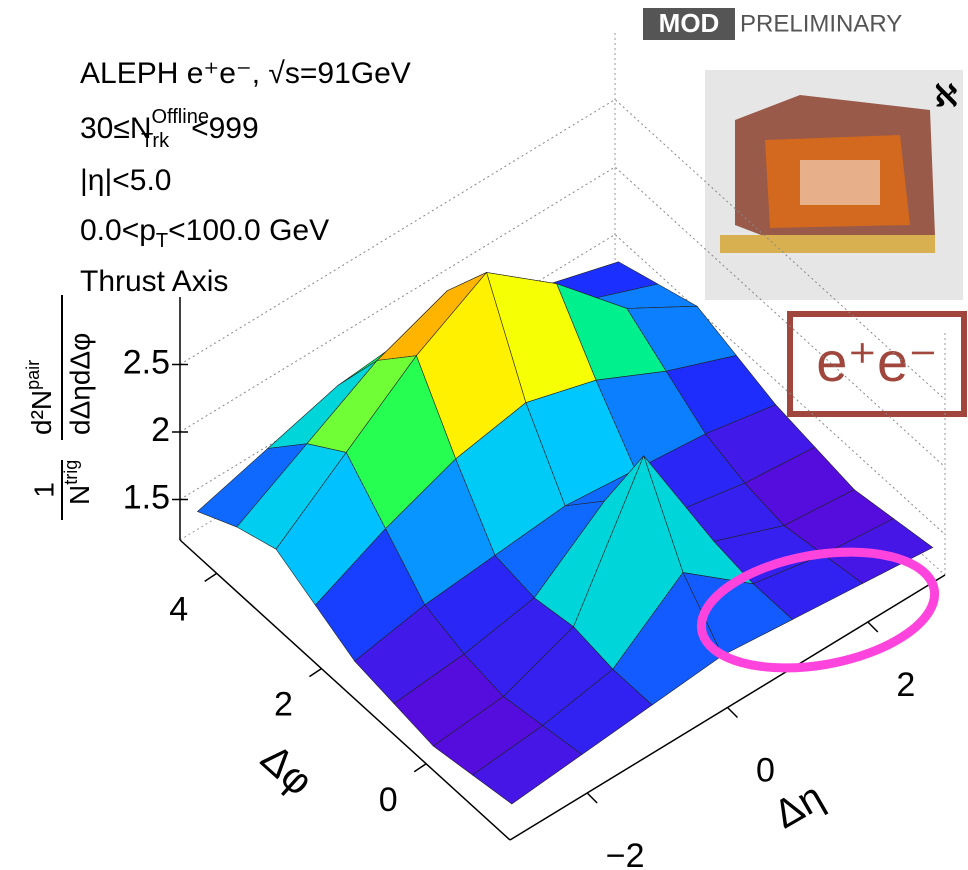  What do you see at coordinates (71, 472) in the screenshot?
I see `z-label-sup: trig` at bounding box center [71, 472].